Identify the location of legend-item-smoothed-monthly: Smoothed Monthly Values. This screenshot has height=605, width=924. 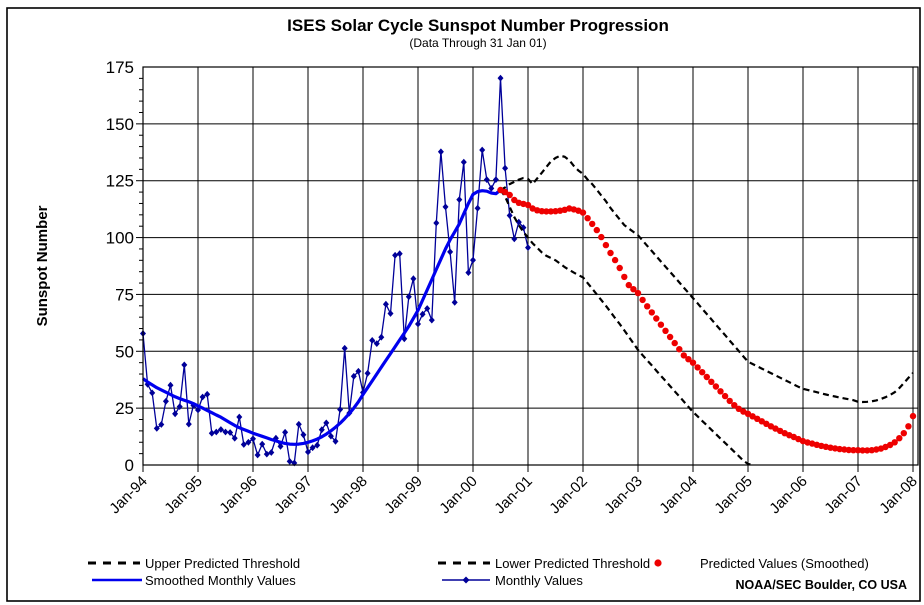
(194, 580).